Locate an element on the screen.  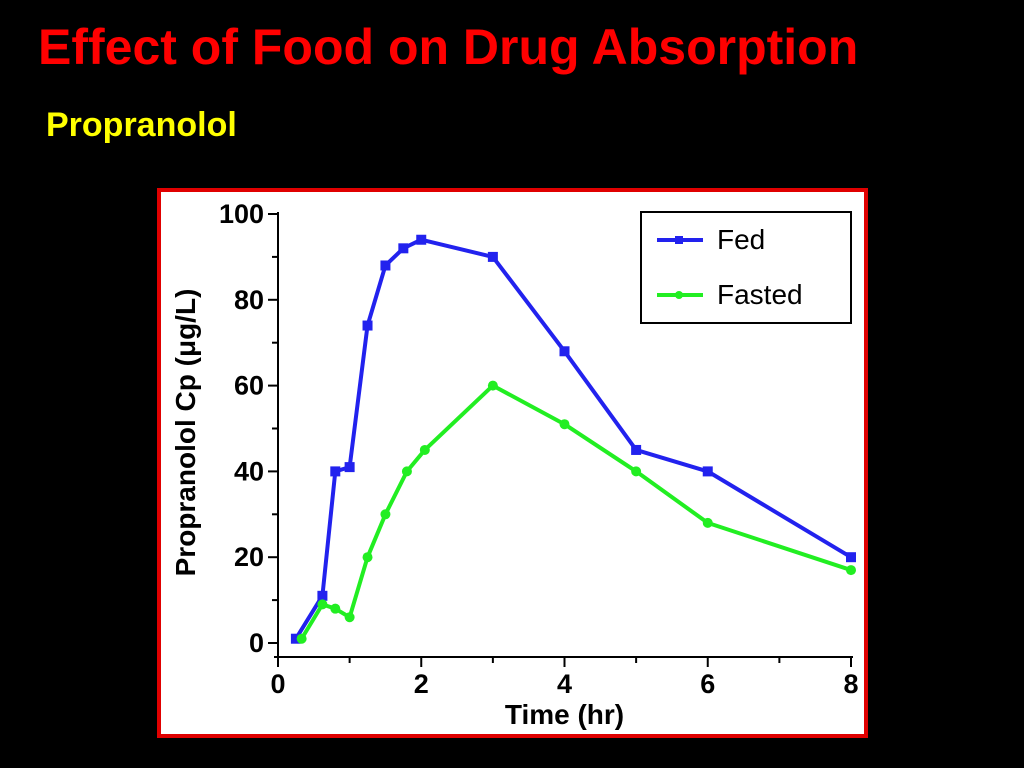
y-axis-label: Propranolol Cp (μg/L) is located at coordinates (185, 433).